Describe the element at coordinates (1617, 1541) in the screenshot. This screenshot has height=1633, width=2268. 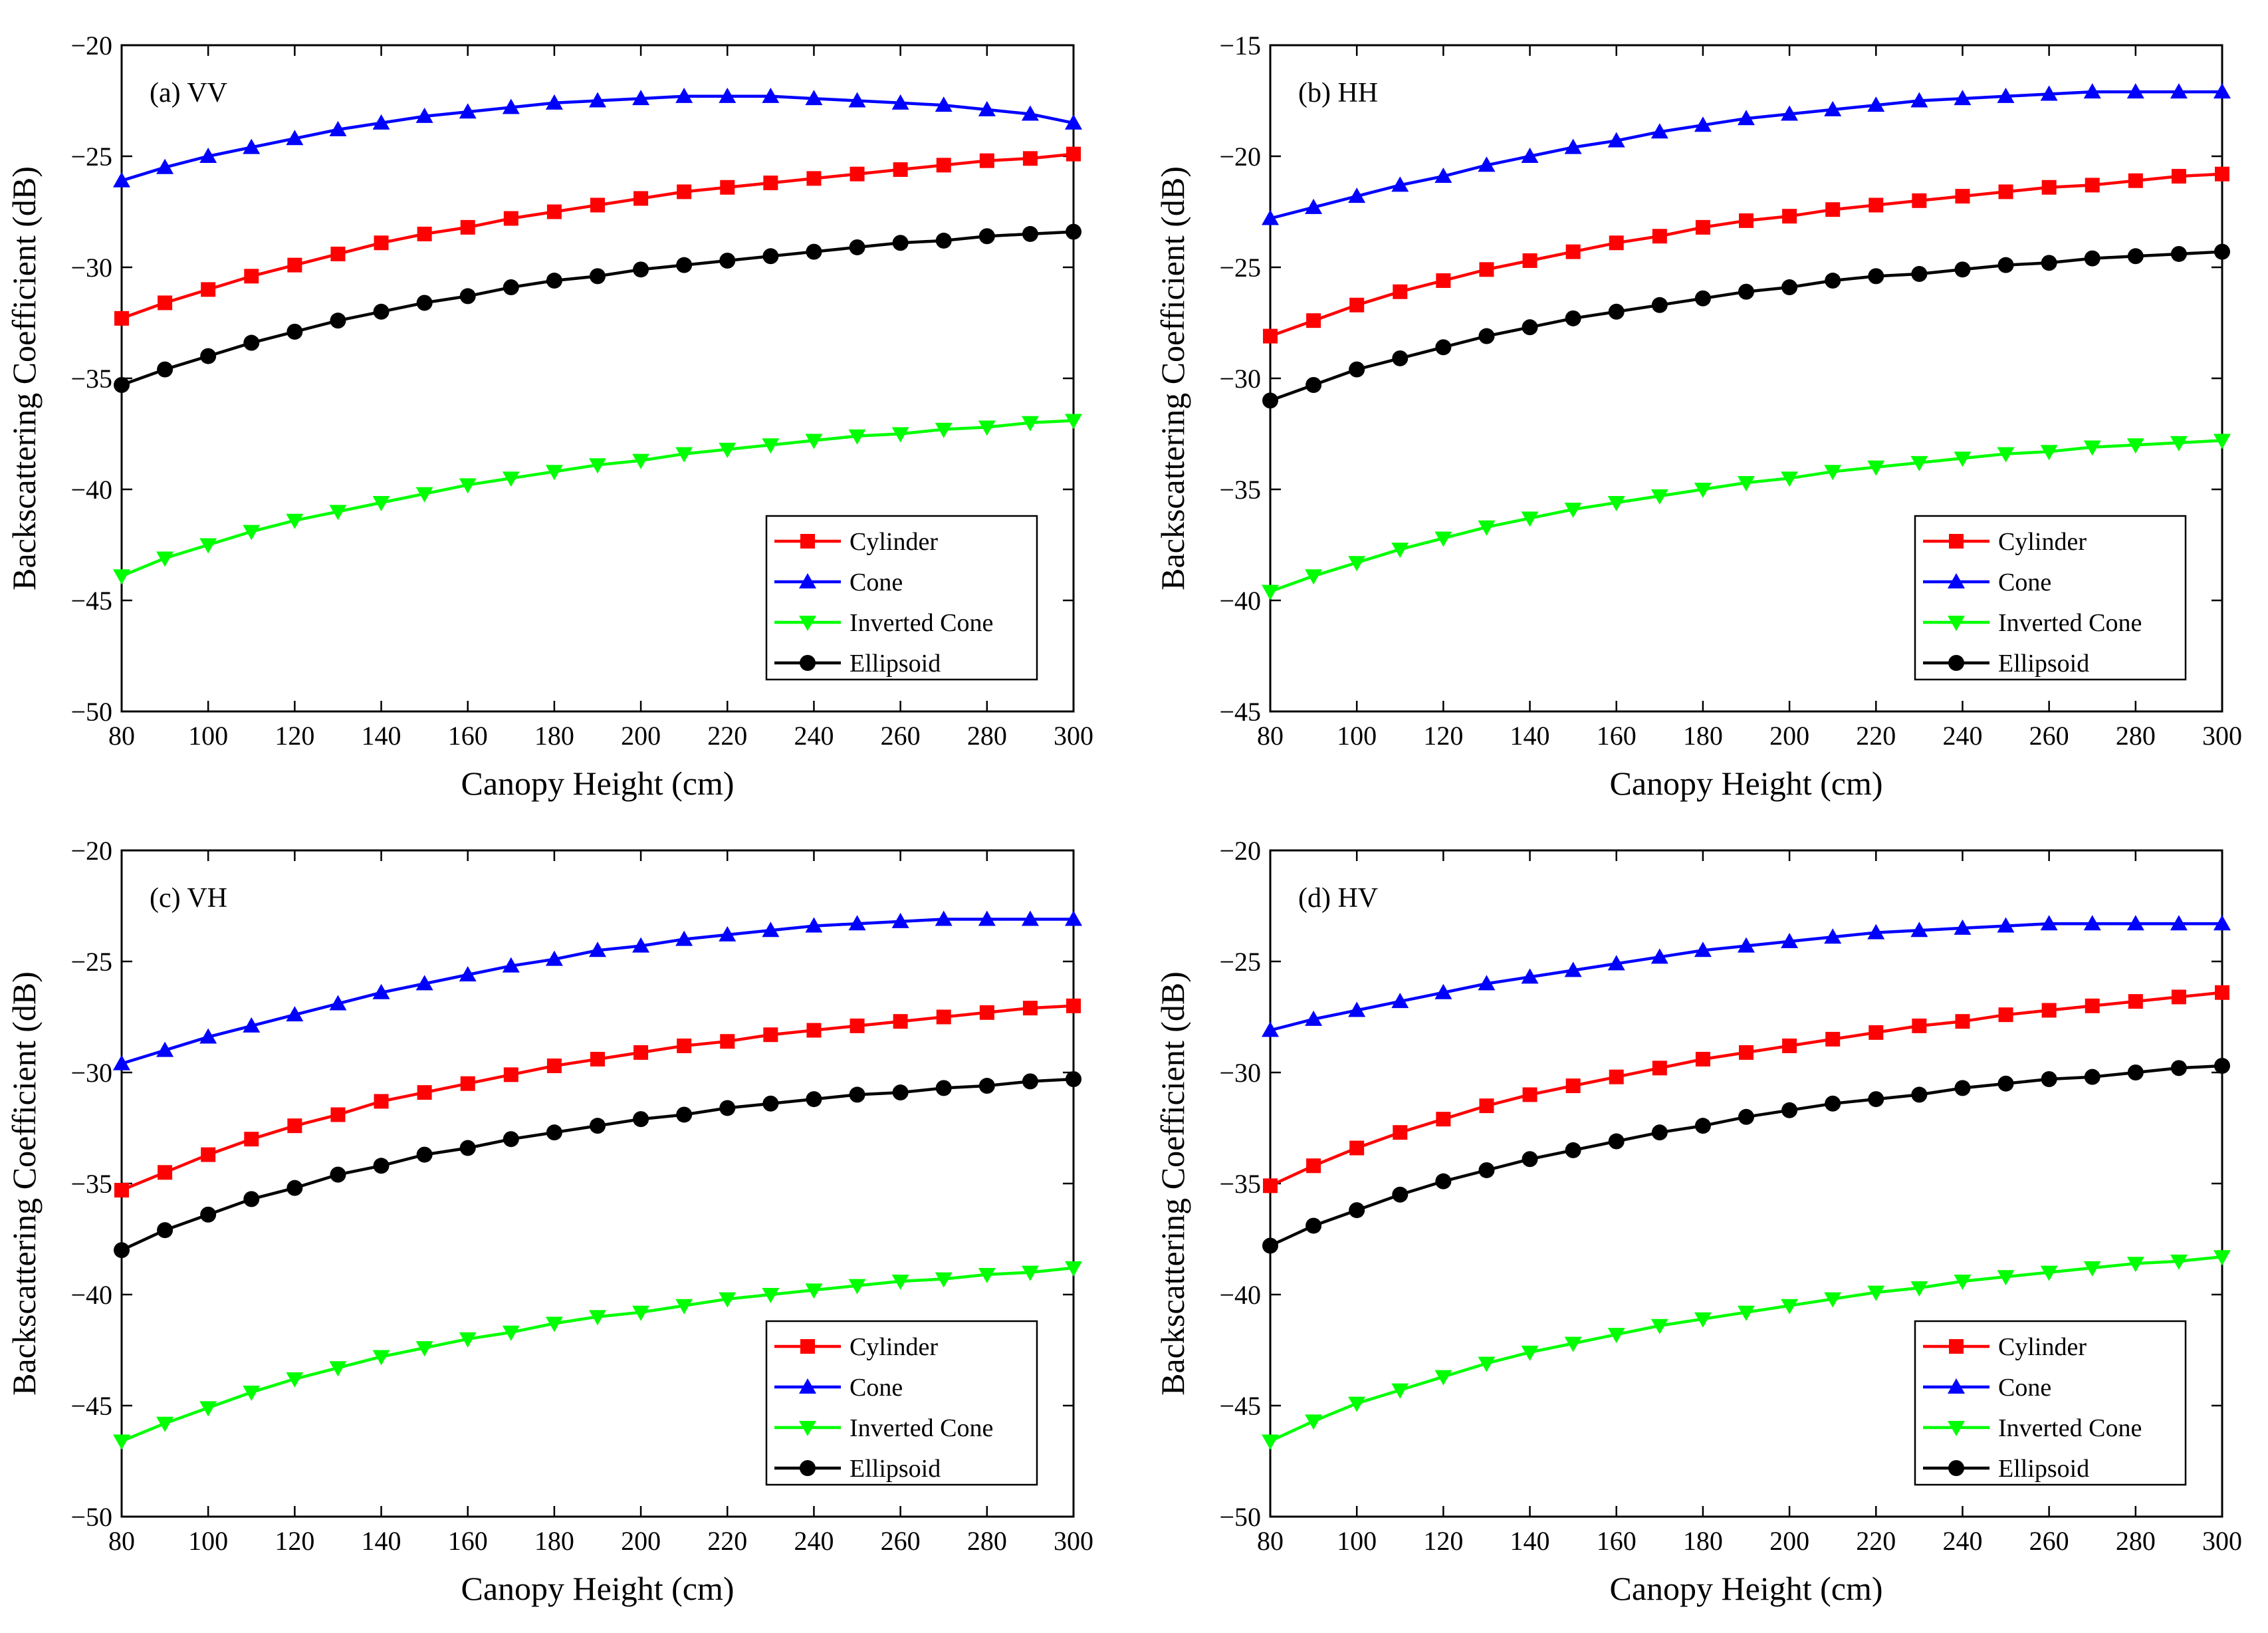
I see `x-tick-label: 160` at that location.